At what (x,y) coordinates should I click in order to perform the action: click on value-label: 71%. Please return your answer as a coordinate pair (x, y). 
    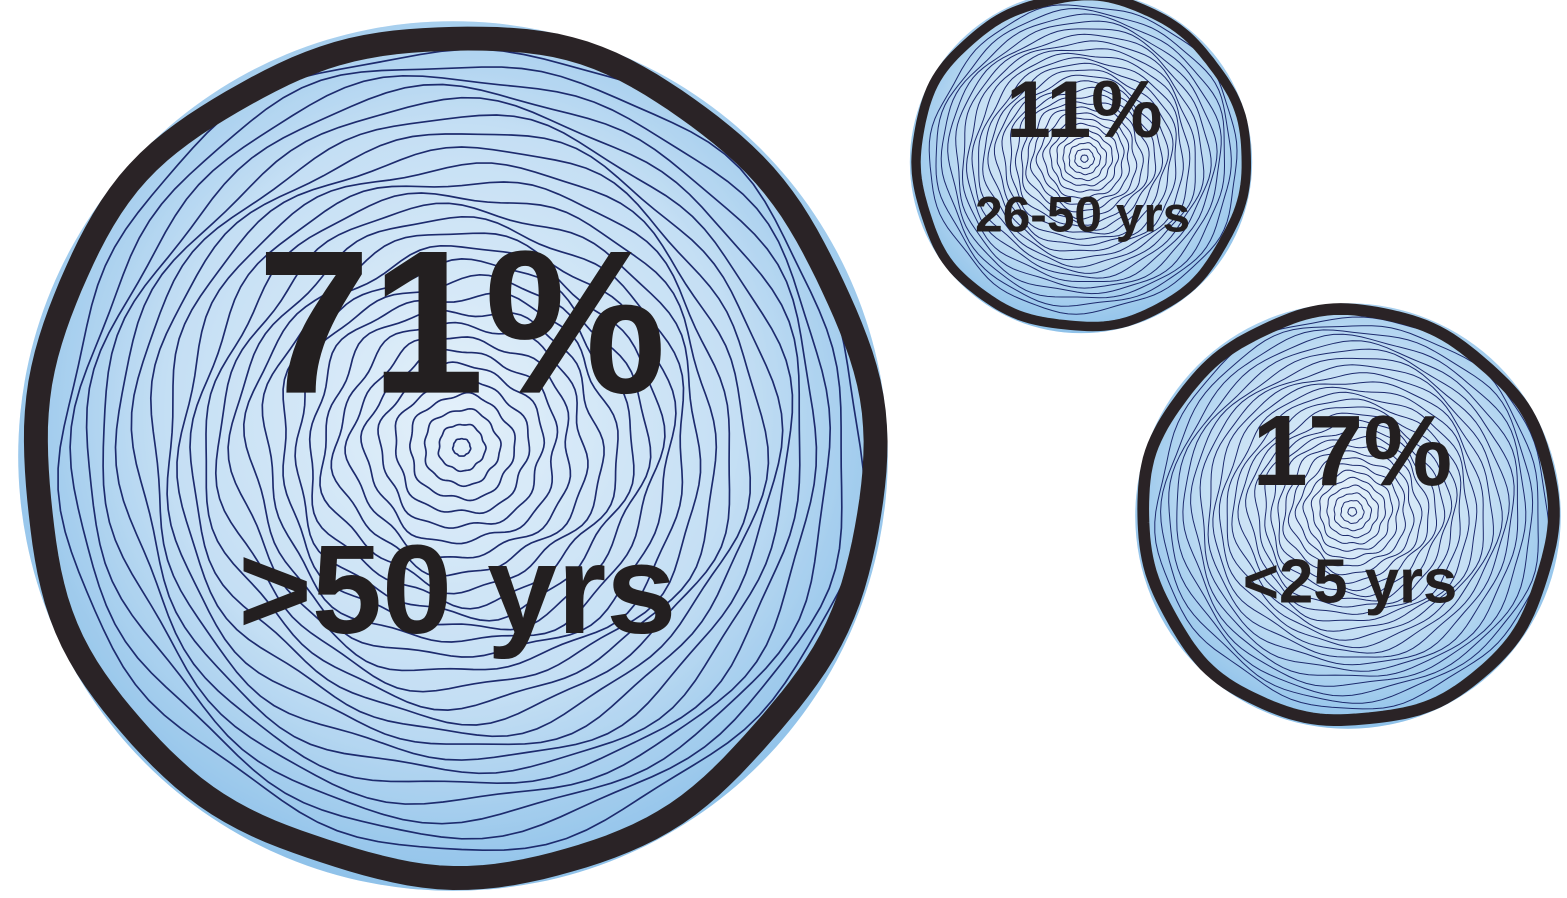
    Looking at the image, I should click on (461, 323).